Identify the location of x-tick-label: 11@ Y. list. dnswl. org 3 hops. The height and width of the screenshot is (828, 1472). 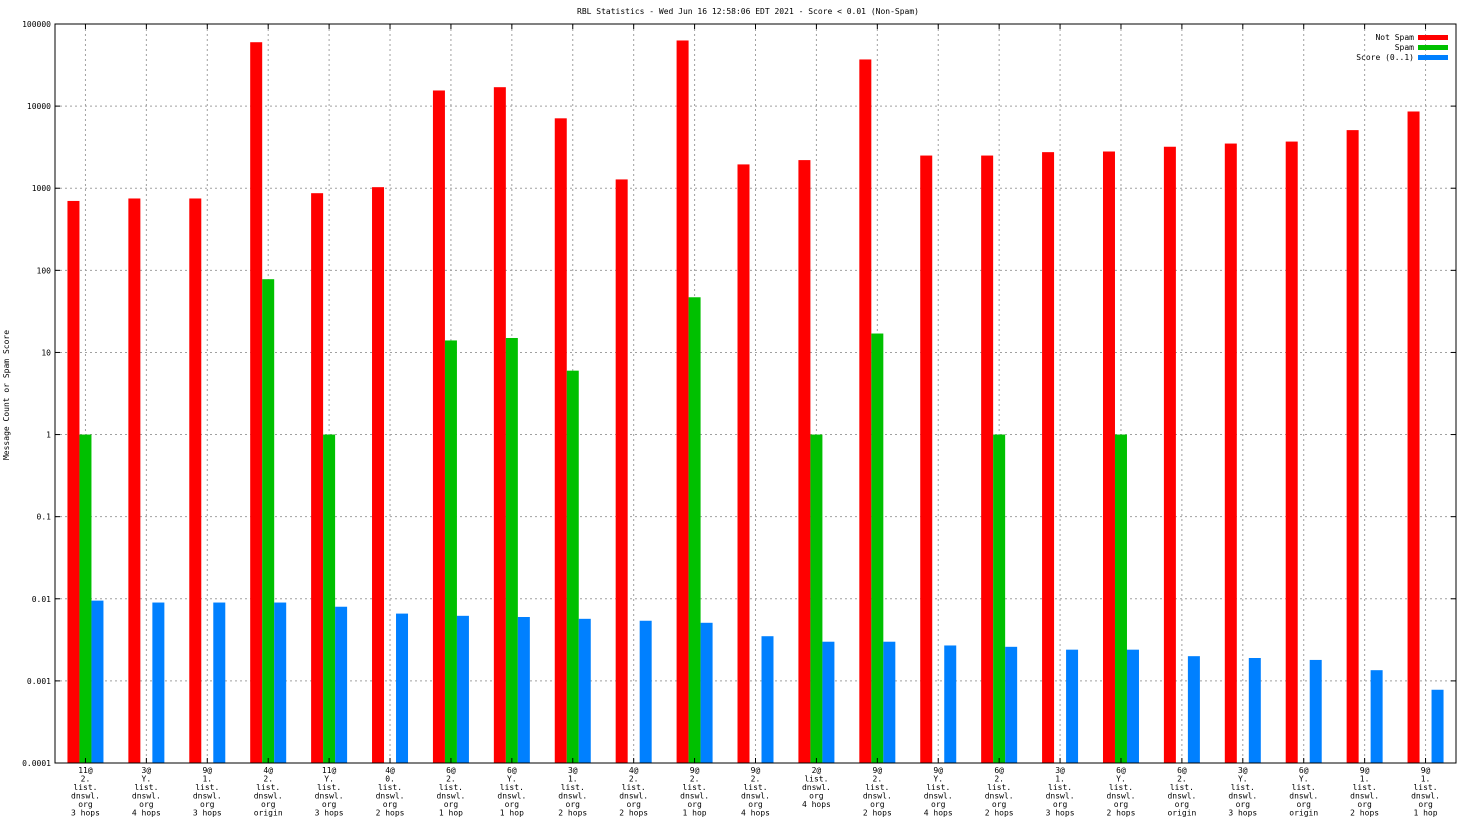
(329, 792).